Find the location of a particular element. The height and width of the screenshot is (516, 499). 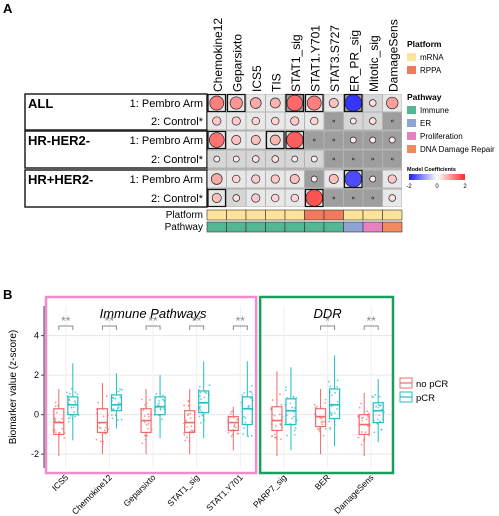

y-axis-label: Biomarker value (z-score) is located at coordinates (13, 387).